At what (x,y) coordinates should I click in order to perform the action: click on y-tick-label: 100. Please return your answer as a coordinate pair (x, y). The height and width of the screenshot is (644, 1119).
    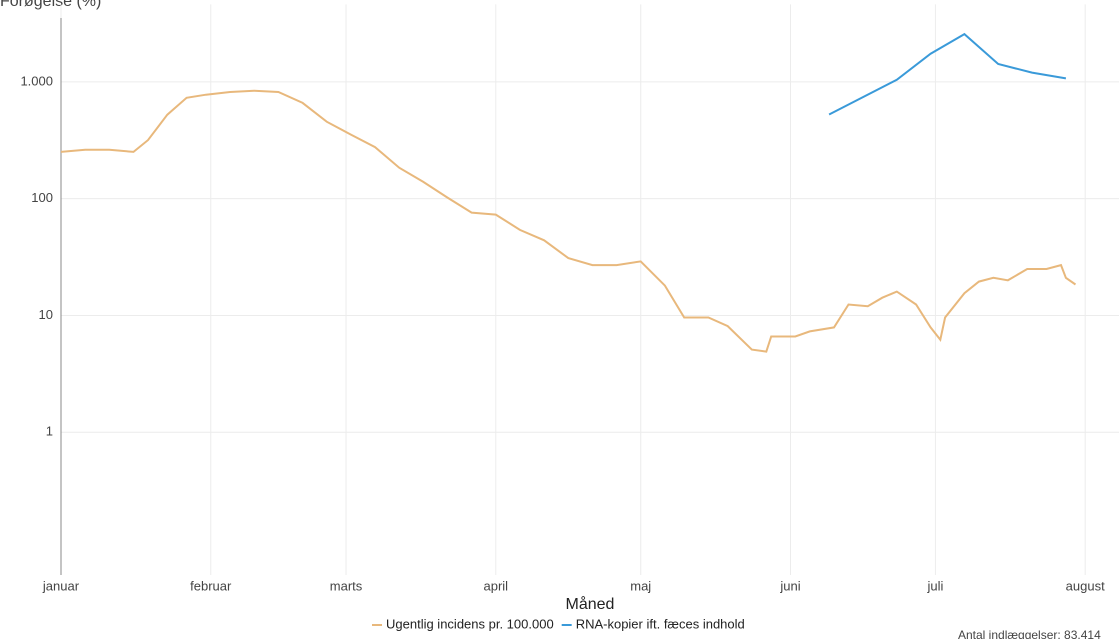
    Looking at the image, I should click on (42, 197).